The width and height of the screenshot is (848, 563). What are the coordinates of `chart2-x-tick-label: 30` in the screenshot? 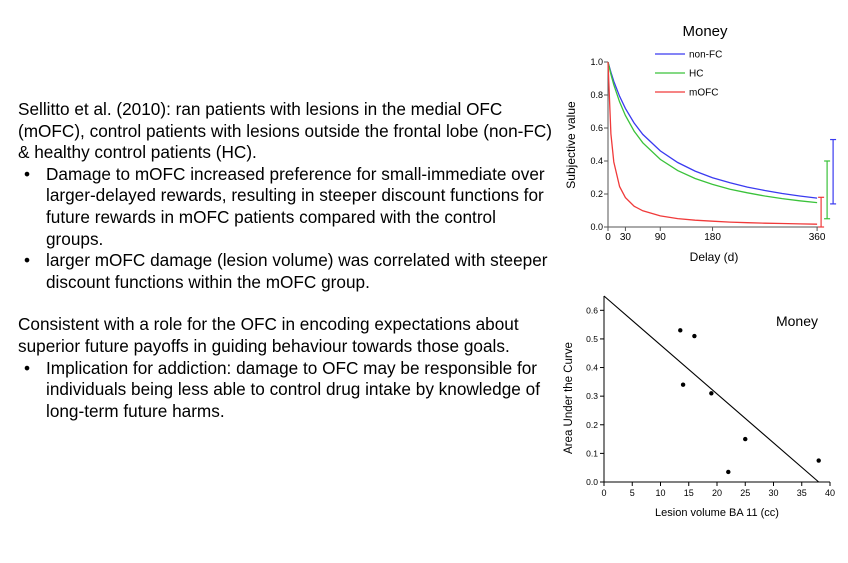 It's located at (773, 493).